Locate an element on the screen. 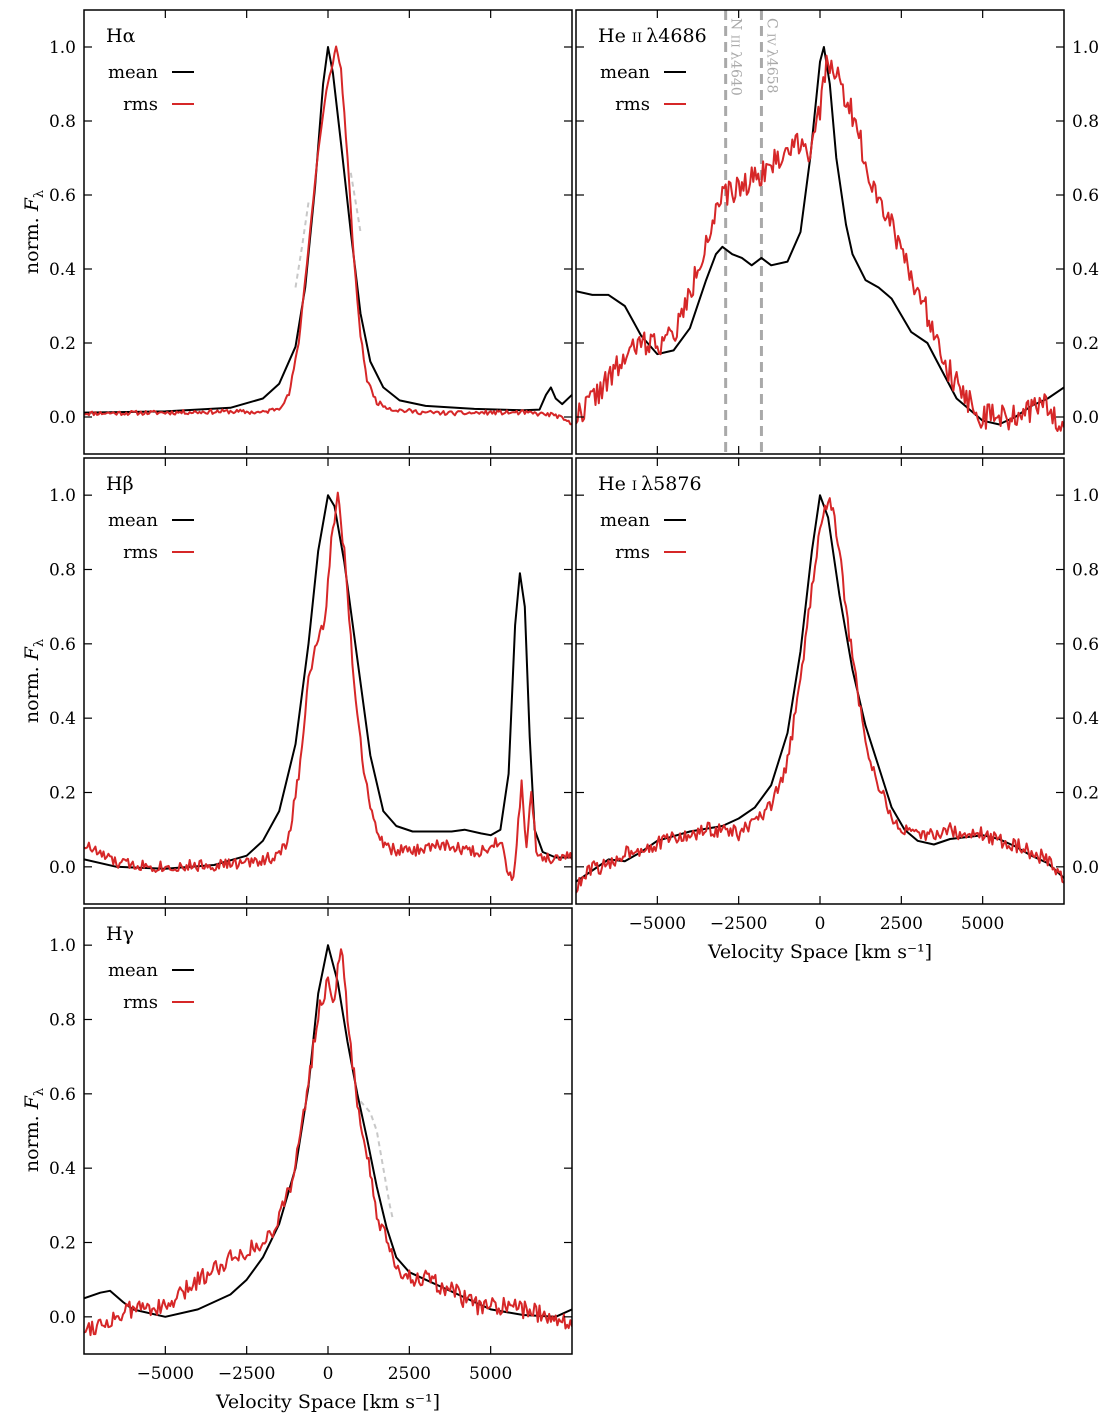  panel-halpha: 0.0 0.2 0.4 0.6 0.8 1.0 Hα mean rms is located at coordinates (311, 232).